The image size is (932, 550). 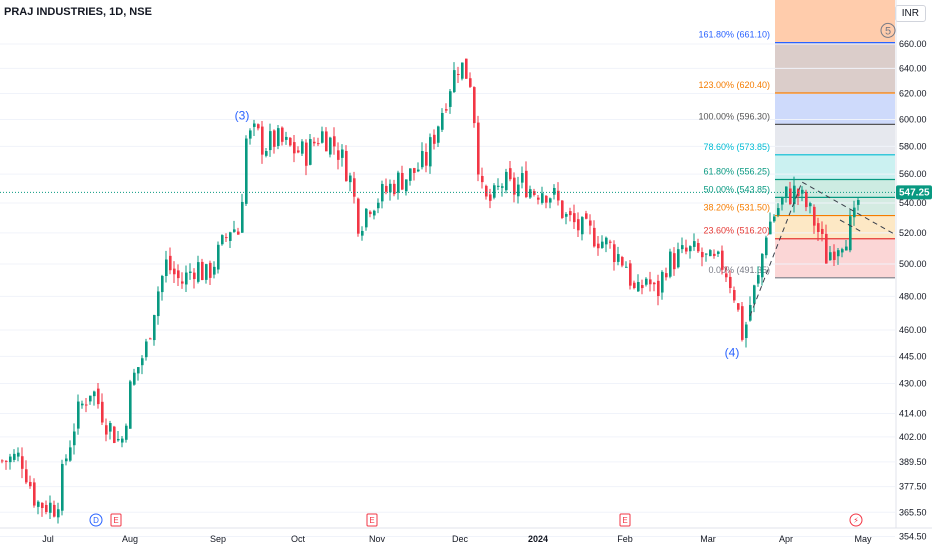 I want to click on time-tick: Apr, so click(x=786, y=539).